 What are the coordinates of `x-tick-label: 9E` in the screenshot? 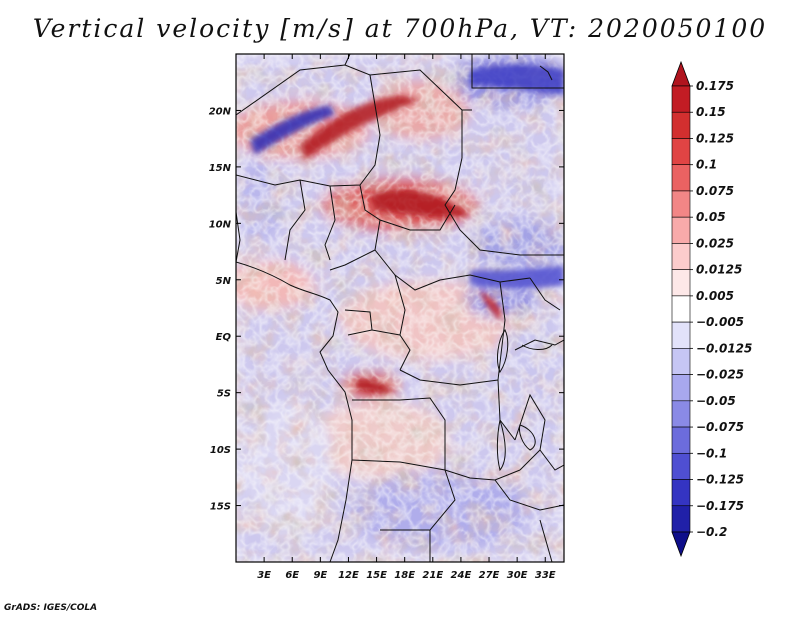 It's located at (320, 575).